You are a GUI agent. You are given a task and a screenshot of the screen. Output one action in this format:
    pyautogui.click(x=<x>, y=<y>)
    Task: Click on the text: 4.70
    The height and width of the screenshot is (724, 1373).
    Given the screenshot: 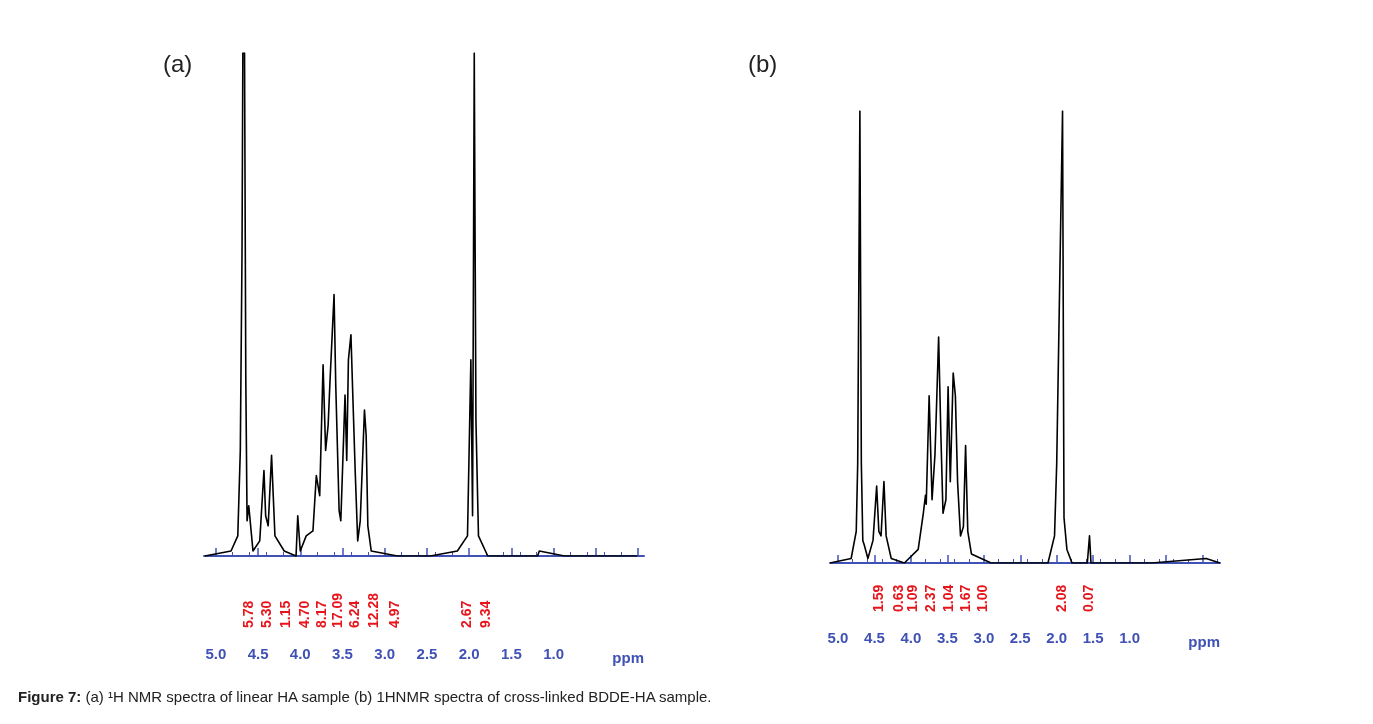 What is the action you would take?
    pyautogui.click(x=303, y=614)
    